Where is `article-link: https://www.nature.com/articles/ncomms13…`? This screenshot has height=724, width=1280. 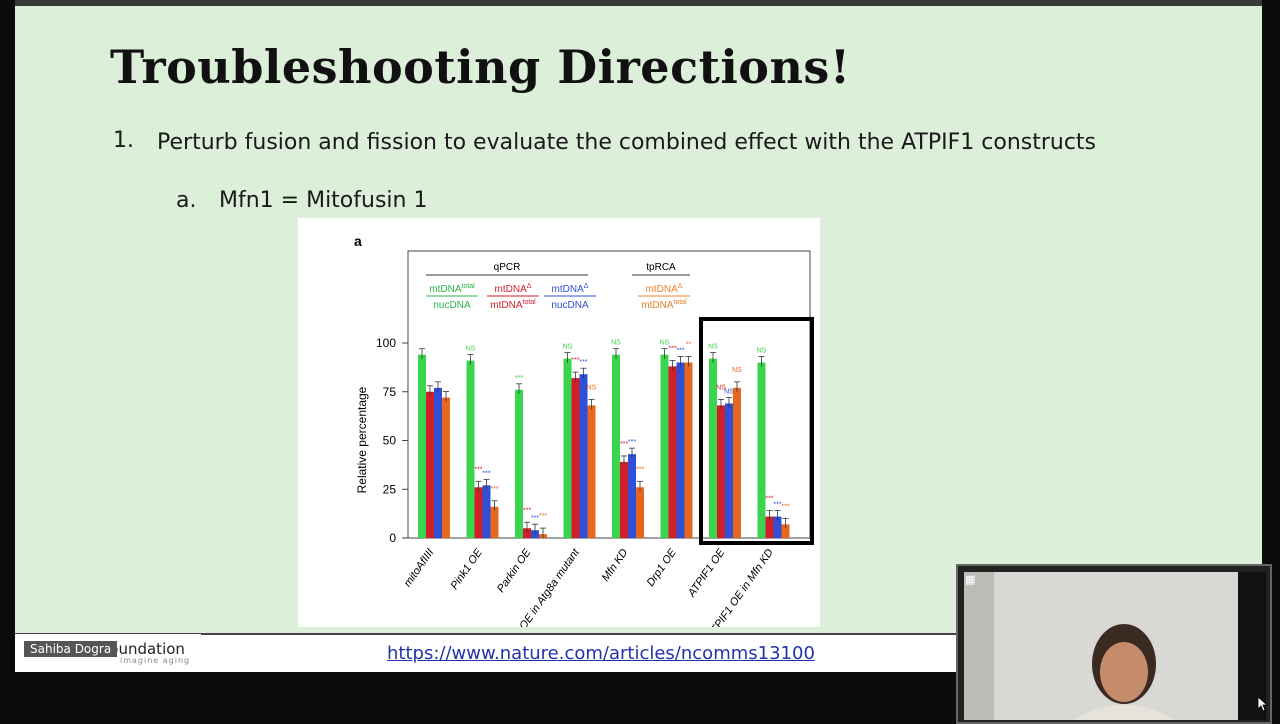
article-link: https://www.nature.com/articles/ncomms13… is located at coordinates (601, 653).